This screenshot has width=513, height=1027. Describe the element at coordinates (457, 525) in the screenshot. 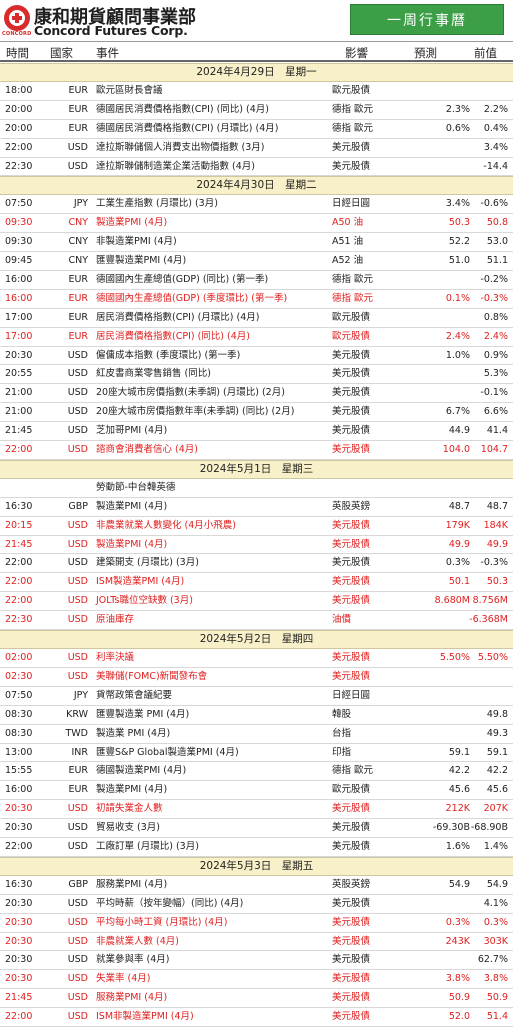

I see `event-forecast: 179K` at that location.